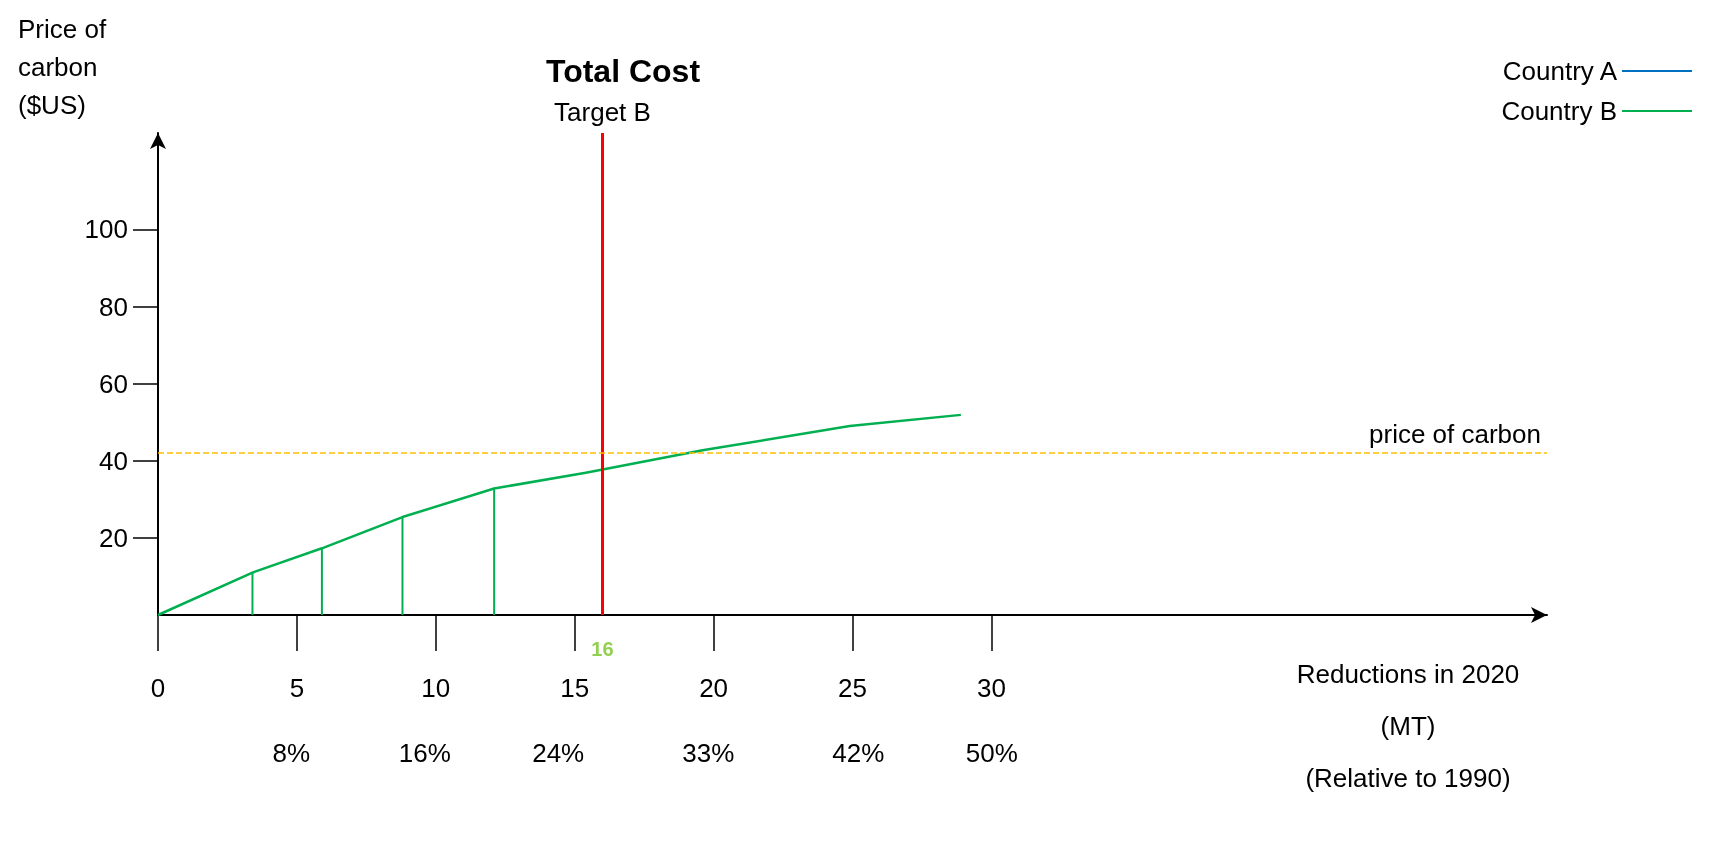 The height and width of the screenshot is (861, 1725). Describe the element at coordinates (852, 688) in the screenshot. I see `x-tick-label: 25` at that location.